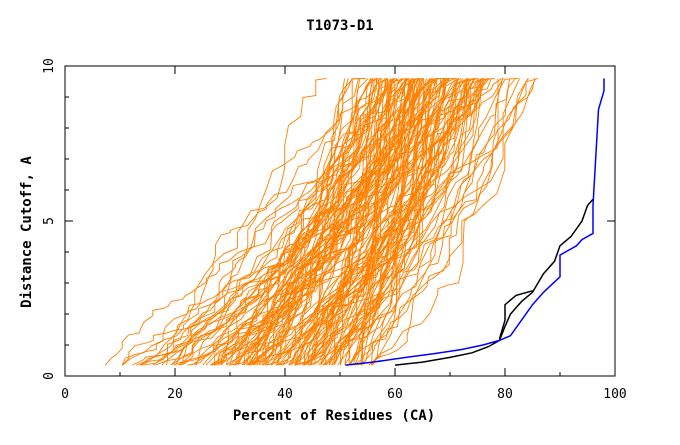 The image size is (680, 445). Describe the element at coordinates (49, 66) in the screenshot. I see `y-tick-label: 10` at that location.